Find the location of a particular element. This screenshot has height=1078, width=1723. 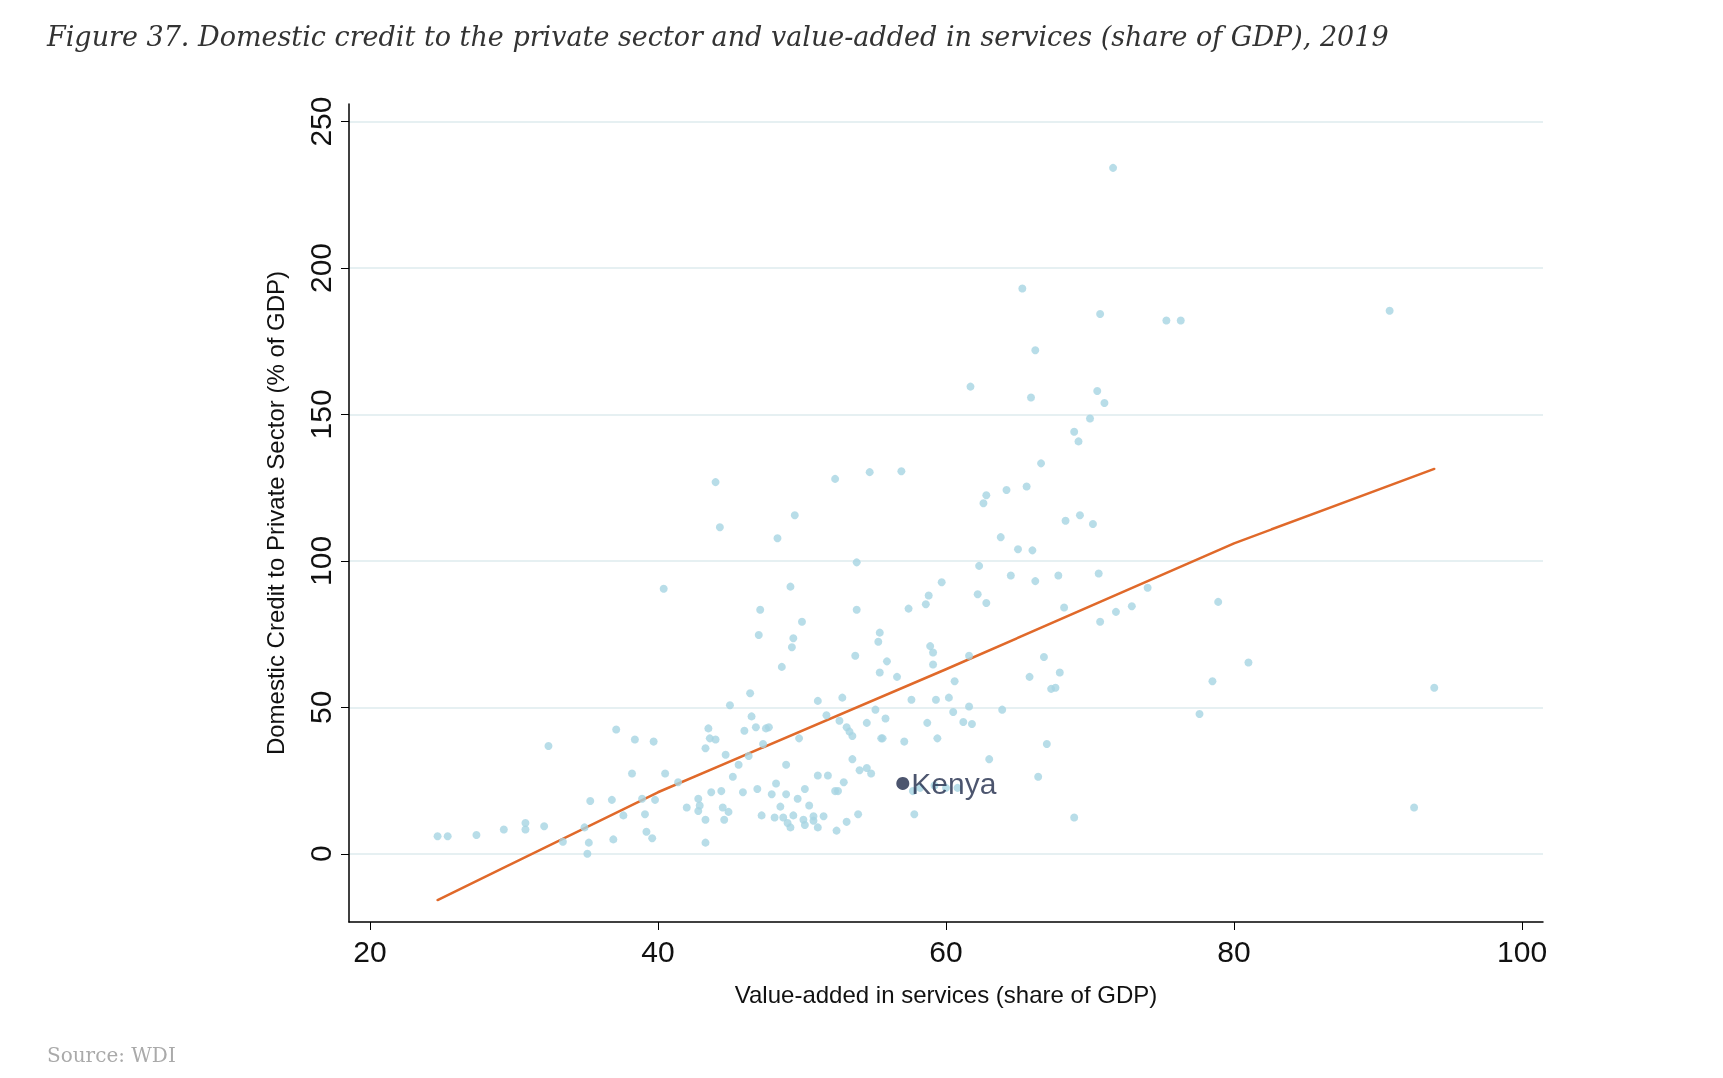

y-tick-label: 150 is located at coordinates (320, 414).